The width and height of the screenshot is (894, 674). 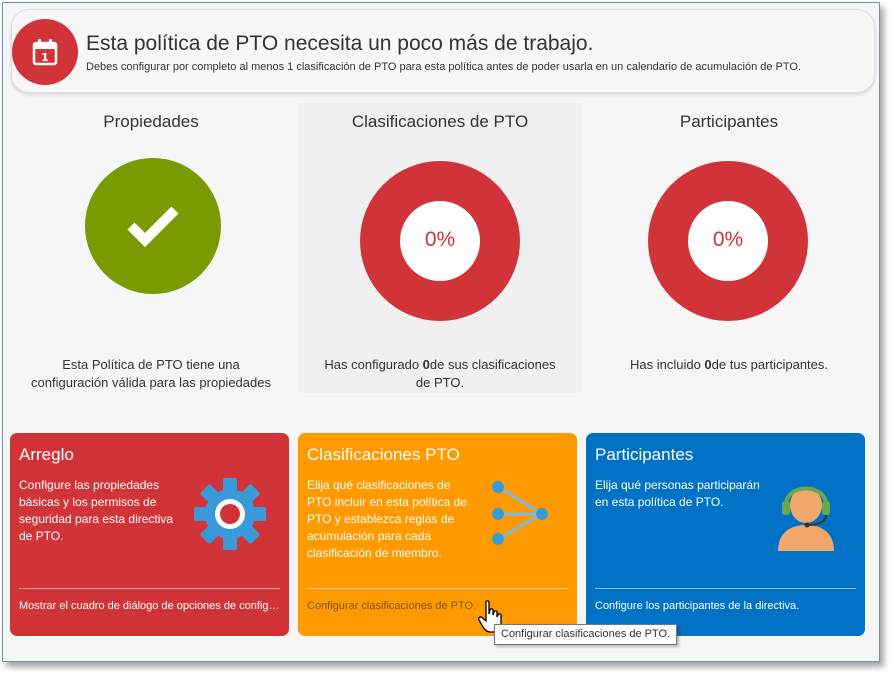 What do you see at coordinates (392, 606) in the screenshot?
I see `card-classifications-link: Configurar clasificaciones de PTO.` at bounding box center [392, 606].